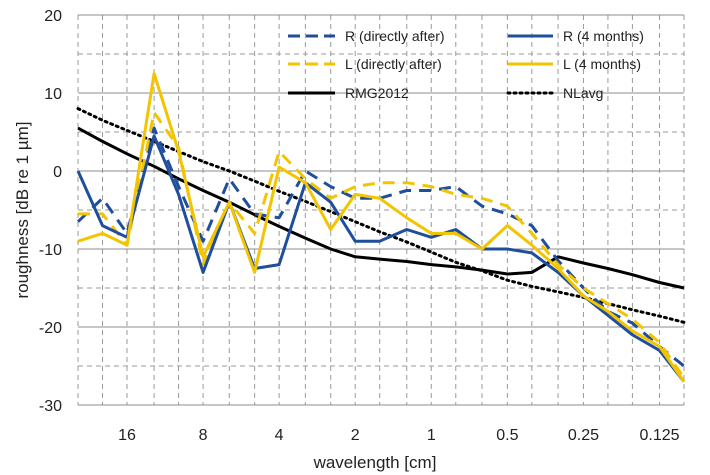  I want to click on x-tick-label: 0.125, so click(659, 435).